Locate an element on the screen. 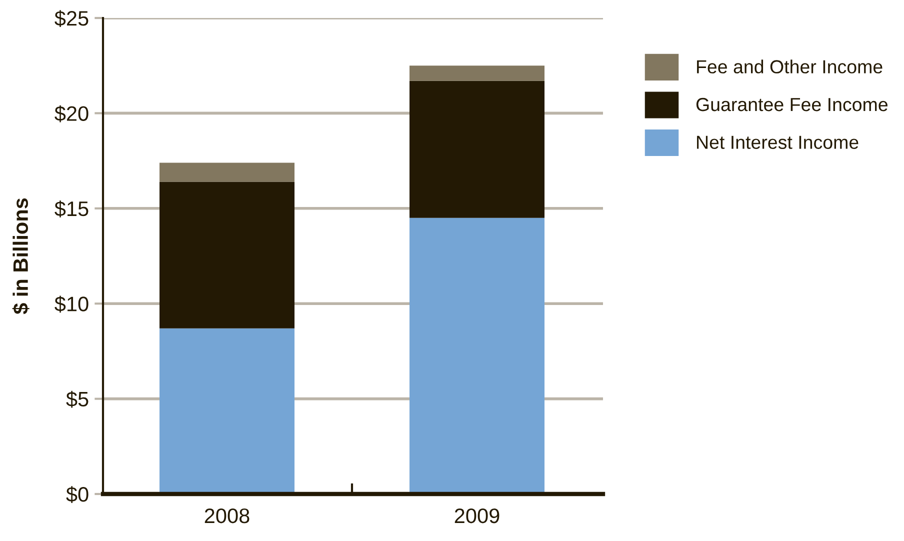 The image size is (904, 541). x-tick-label: 2009 is located at coordinates (477, 516).